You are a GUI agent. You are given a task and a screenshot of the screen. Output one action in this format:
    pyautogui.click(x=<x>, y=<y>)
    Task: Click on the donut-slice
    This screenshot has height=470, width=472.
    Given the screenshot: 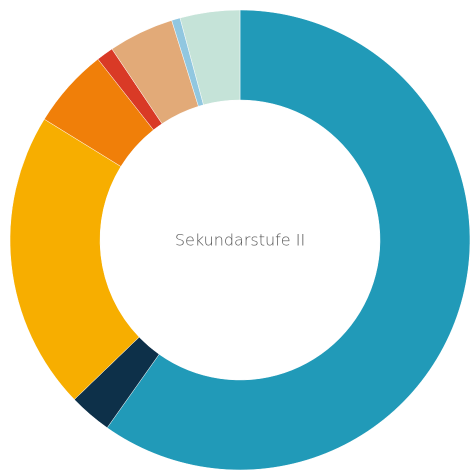 What is the action you would take?
    pyautogui.click(x=210, y=57)
    